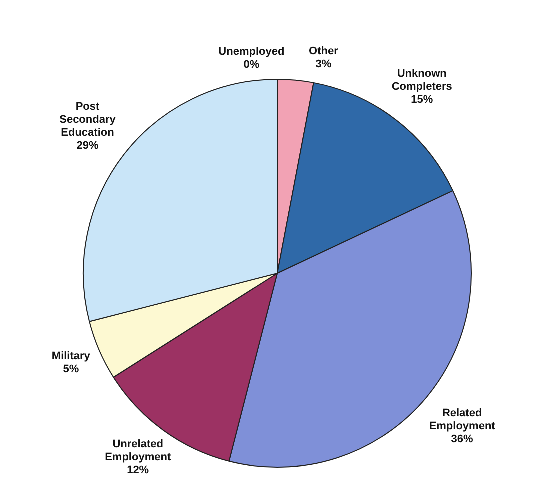  Describe the element at coordinates (138, 451) in the screenshot. I see `slice-label: Unrelated Employment` at that location.